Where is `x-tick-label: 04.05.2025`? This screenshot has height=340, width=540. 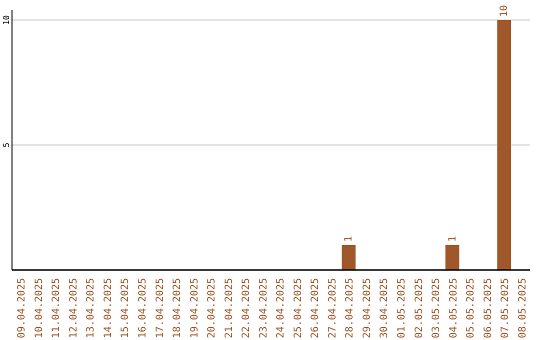 x-tick-label: 04.05.2025 is located at coordinates (454, 308).